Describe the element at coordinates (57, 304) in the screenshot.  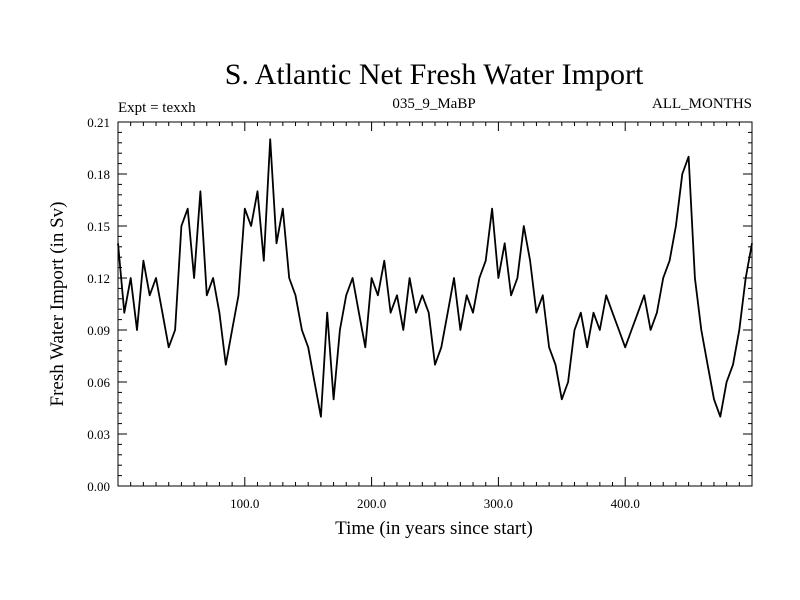
I see `y-axis-label: Fresh Water Import (in Sv)` at that location.